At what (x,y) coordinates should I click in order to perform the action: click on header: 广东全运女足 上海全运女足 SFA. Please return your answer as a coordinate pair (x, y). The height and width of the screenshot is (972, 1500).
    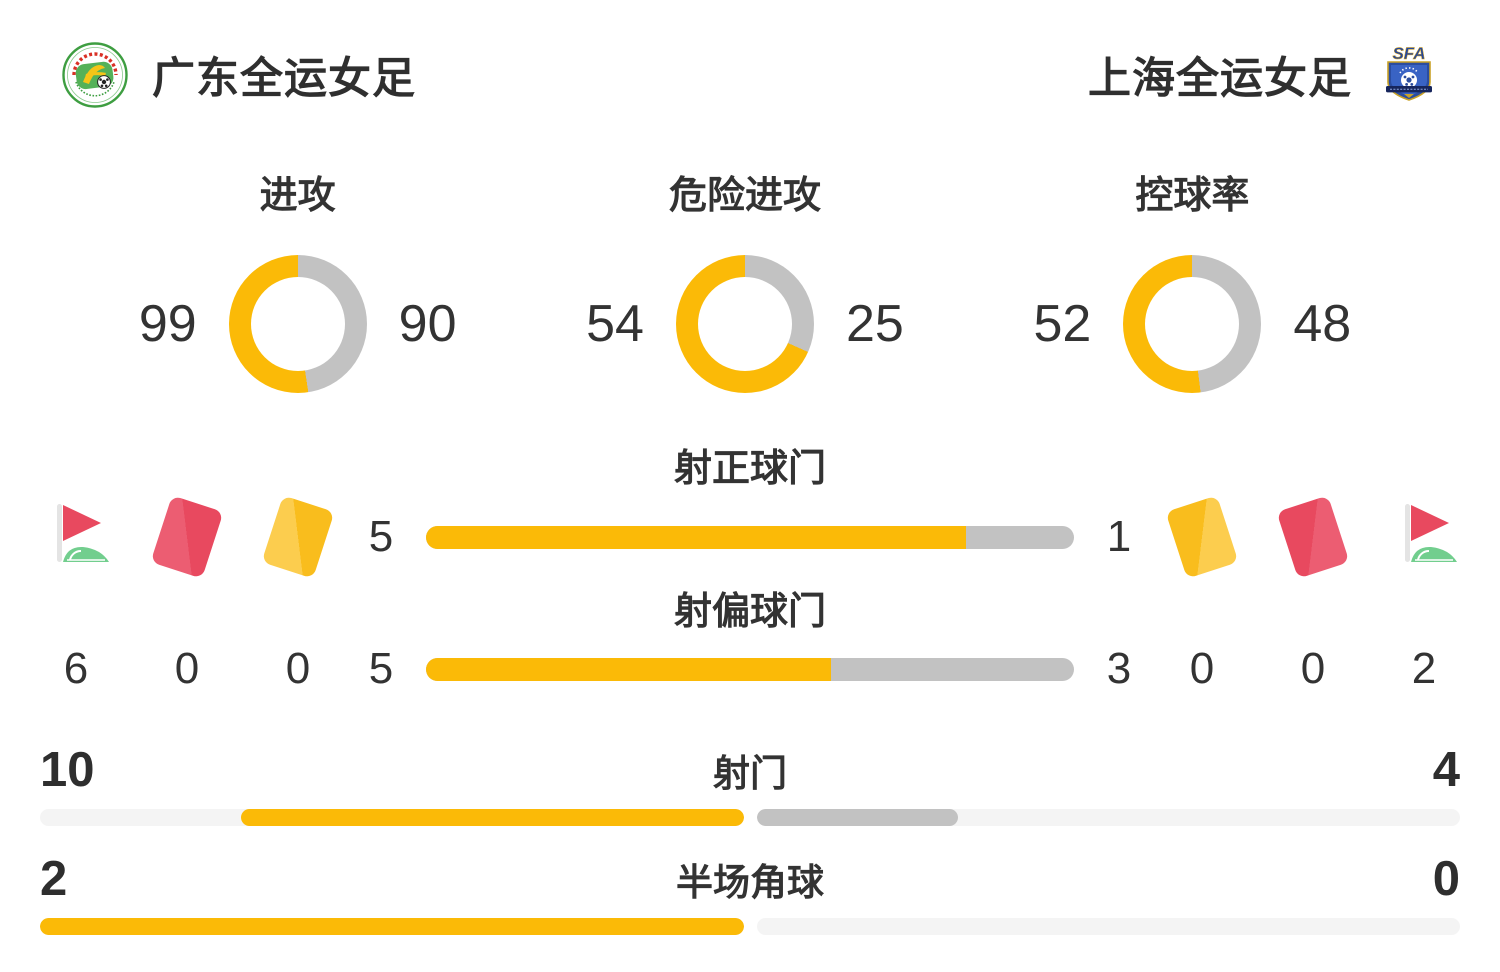
    Looking at the image, I should click on (750, 54).